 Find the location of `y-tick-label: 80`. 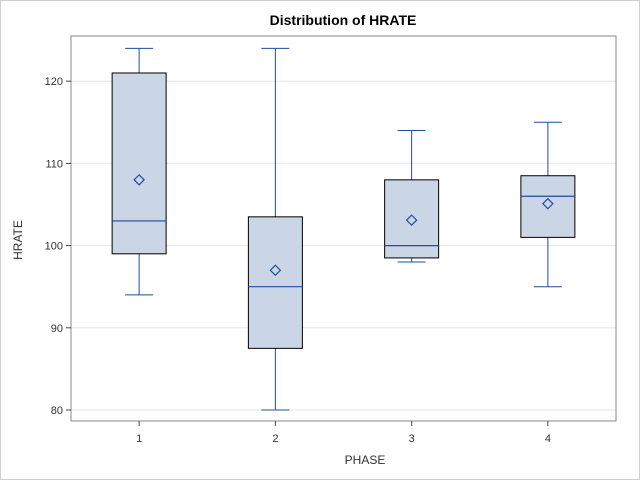

y-tick-label: 80 is located at coordinates (57, 411).